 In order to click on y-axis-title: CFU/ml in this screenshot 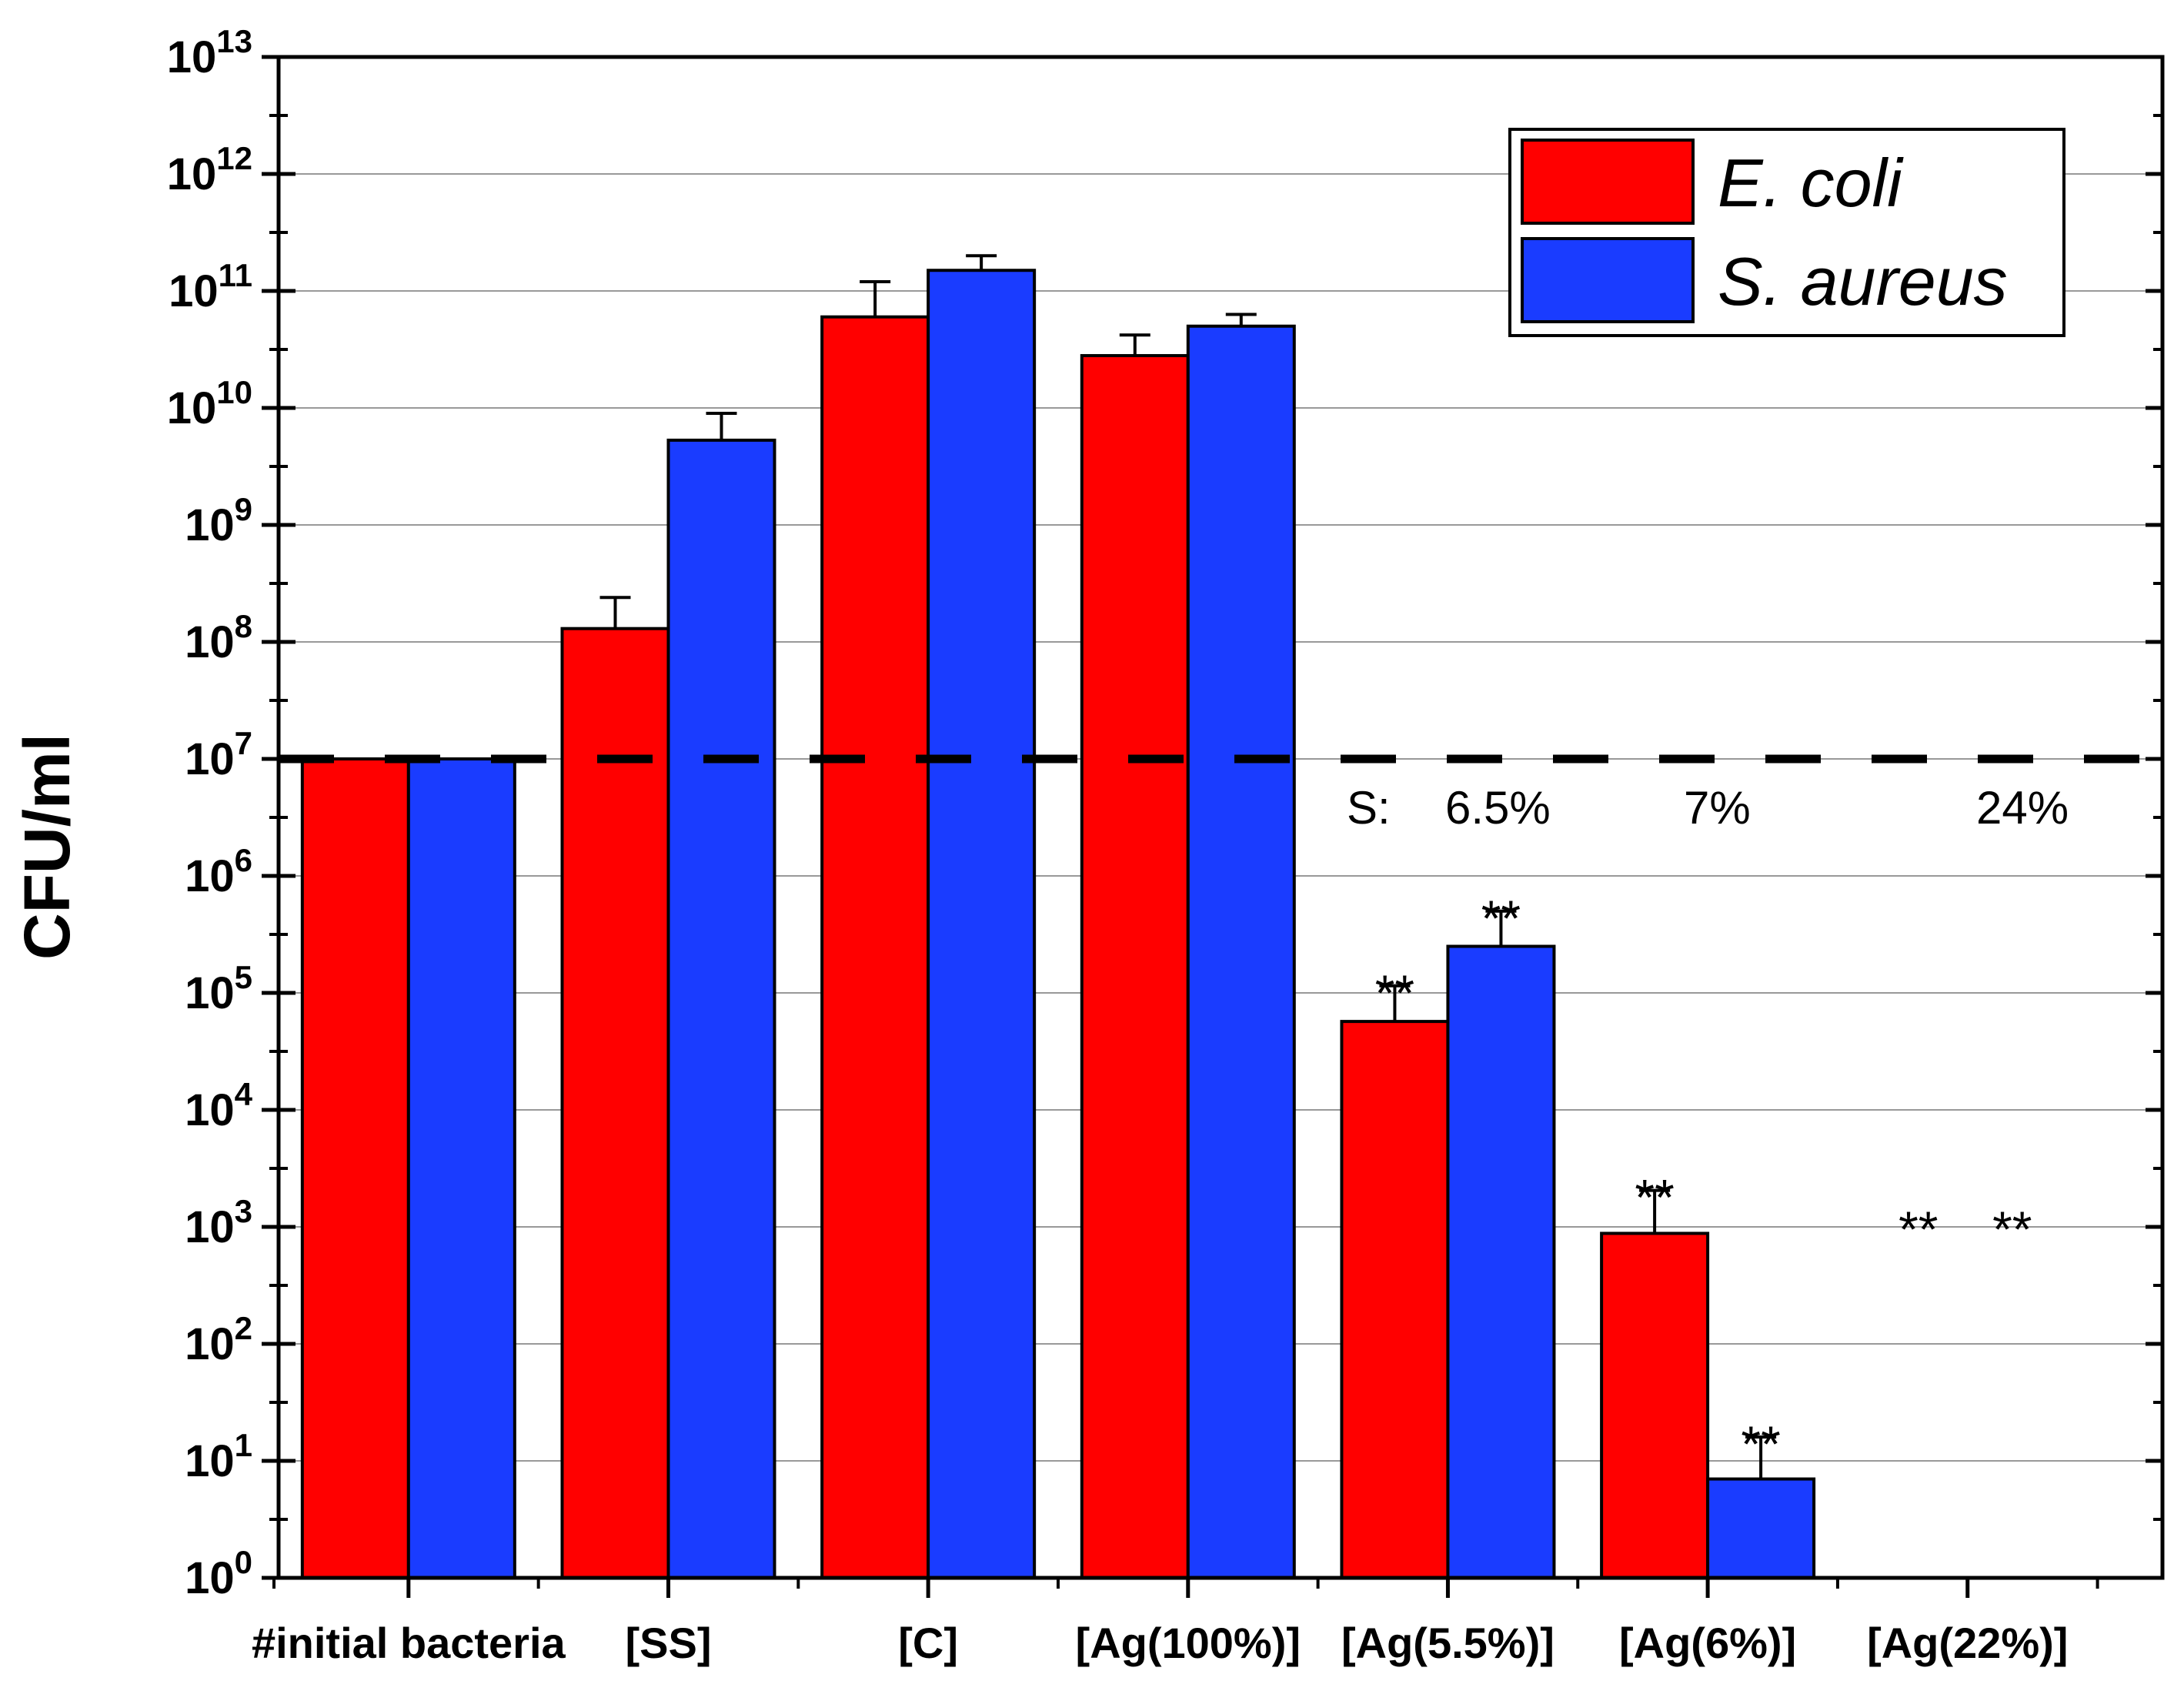, I will do `click(47, 847)`.